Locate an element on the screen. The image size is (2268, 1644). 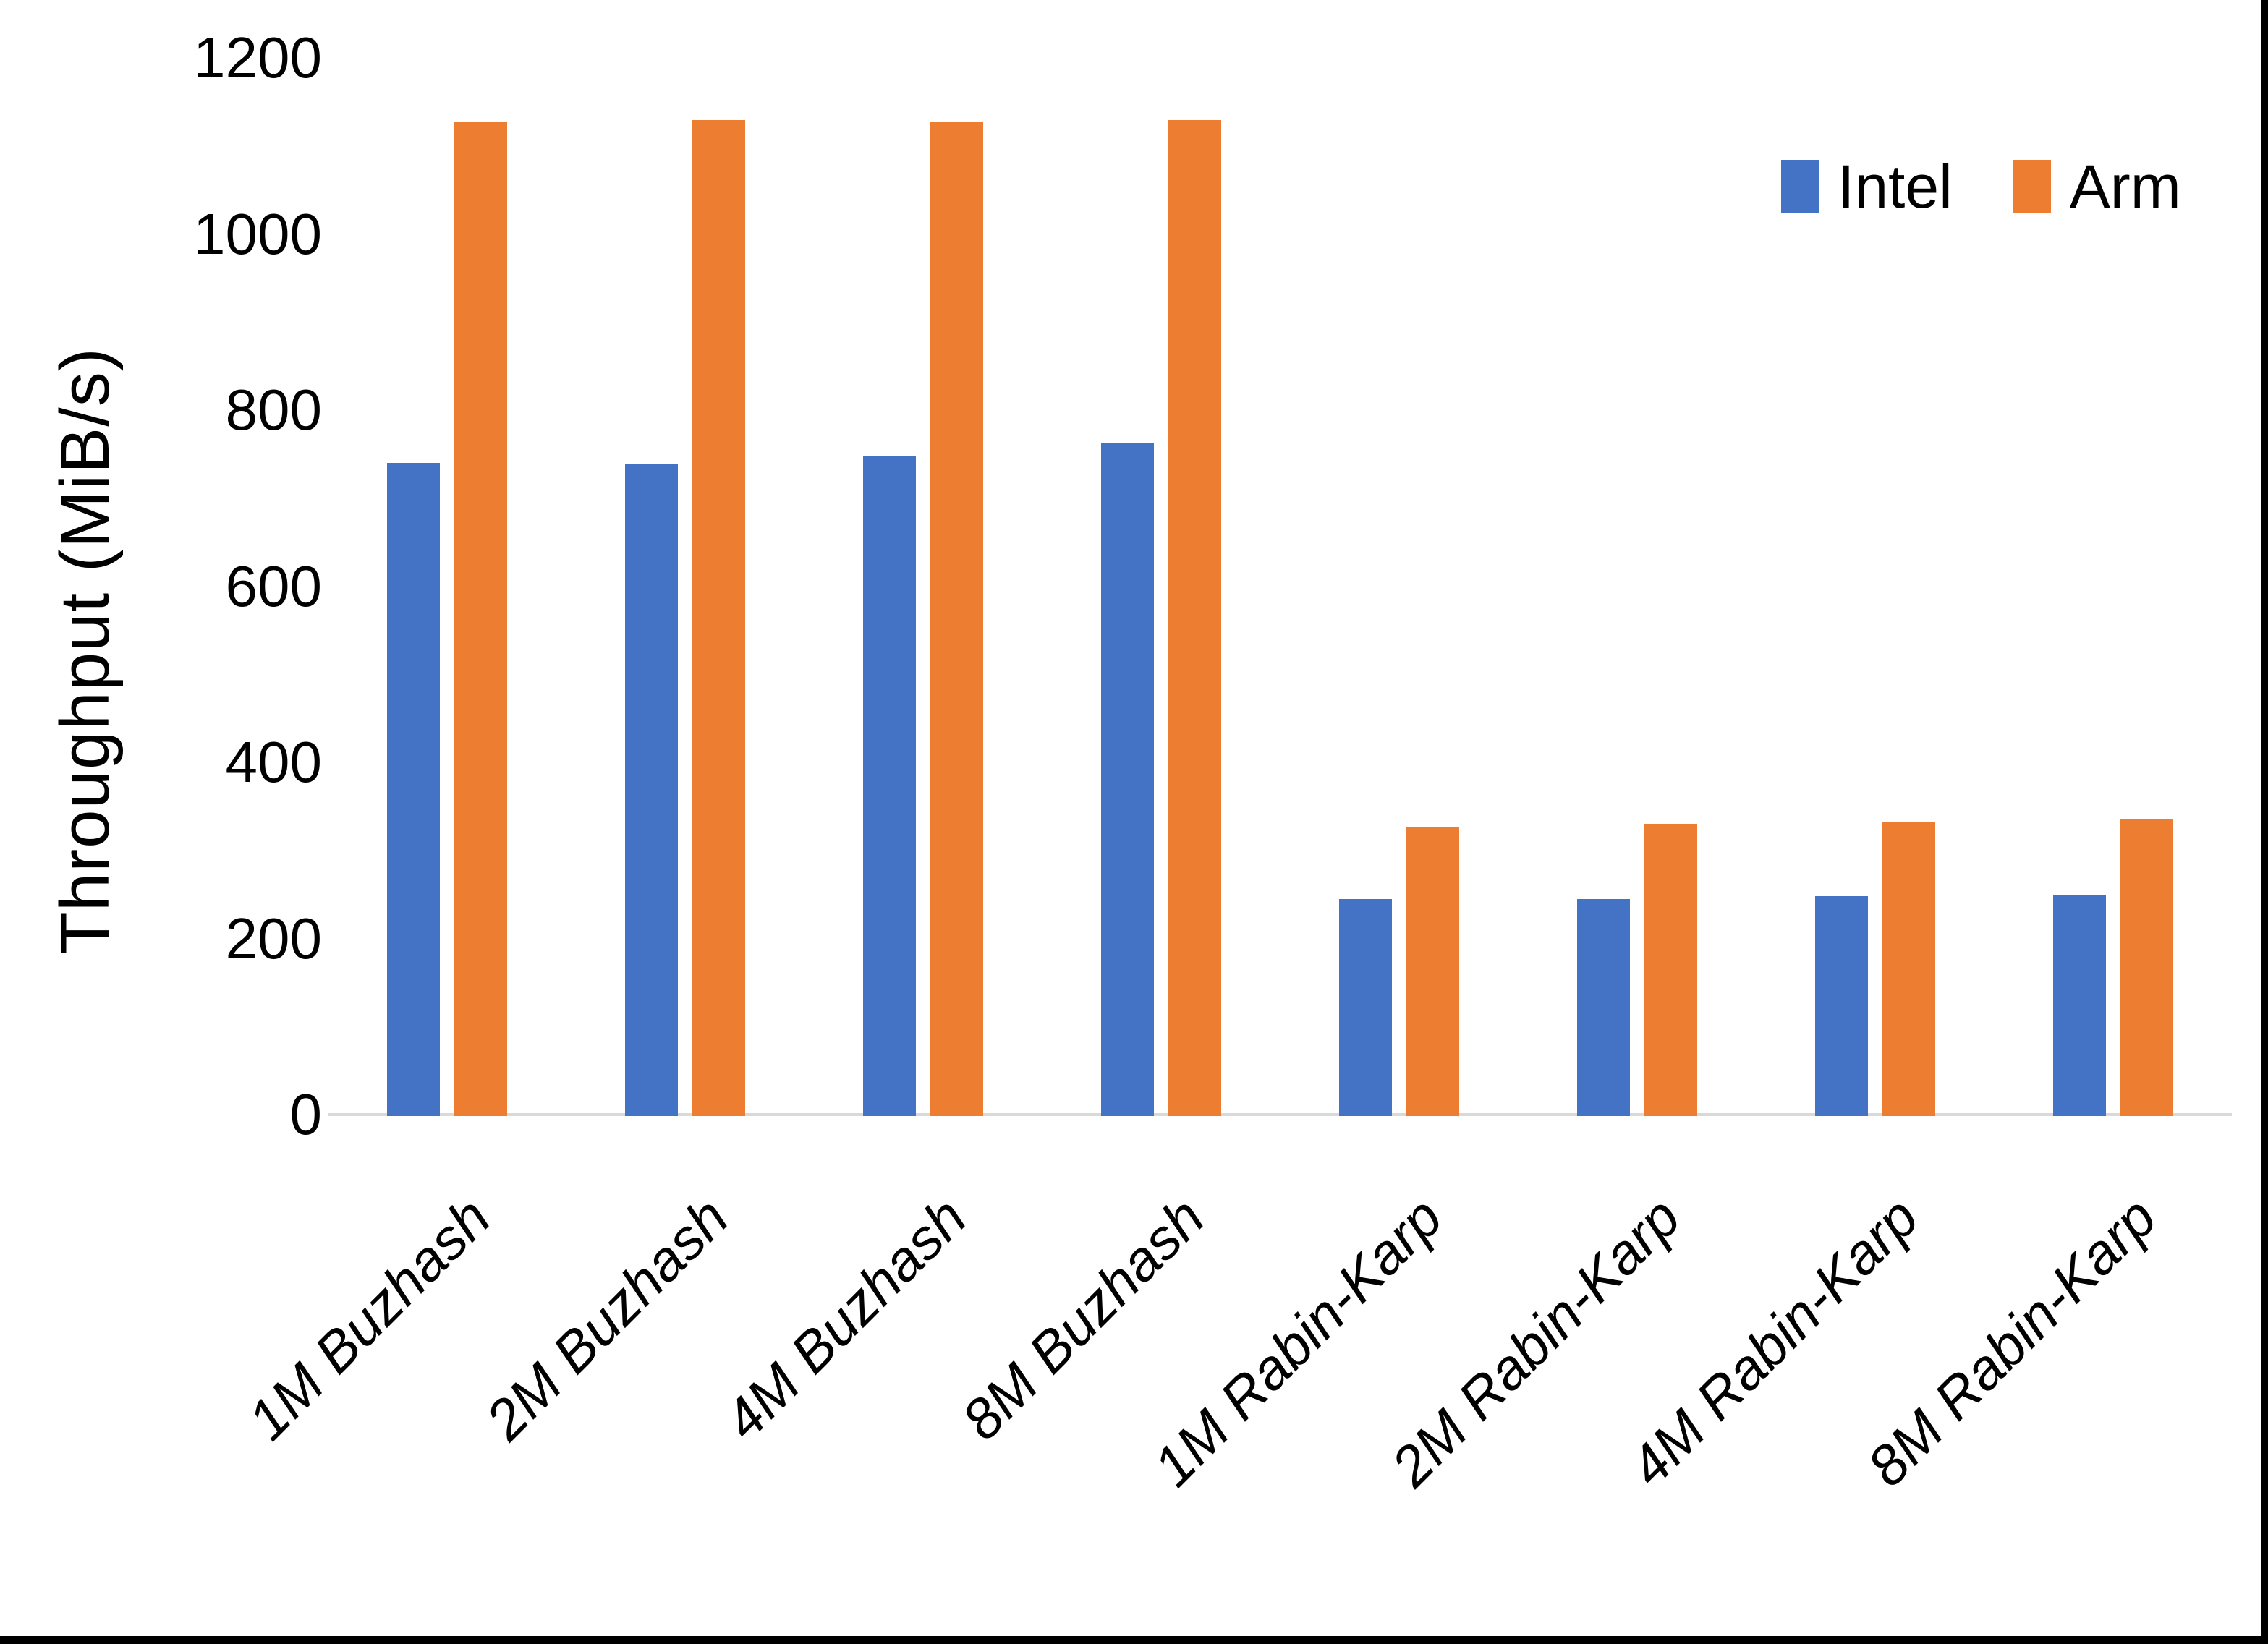
y-tick-200: 200 is located at coordinates (273, 938).